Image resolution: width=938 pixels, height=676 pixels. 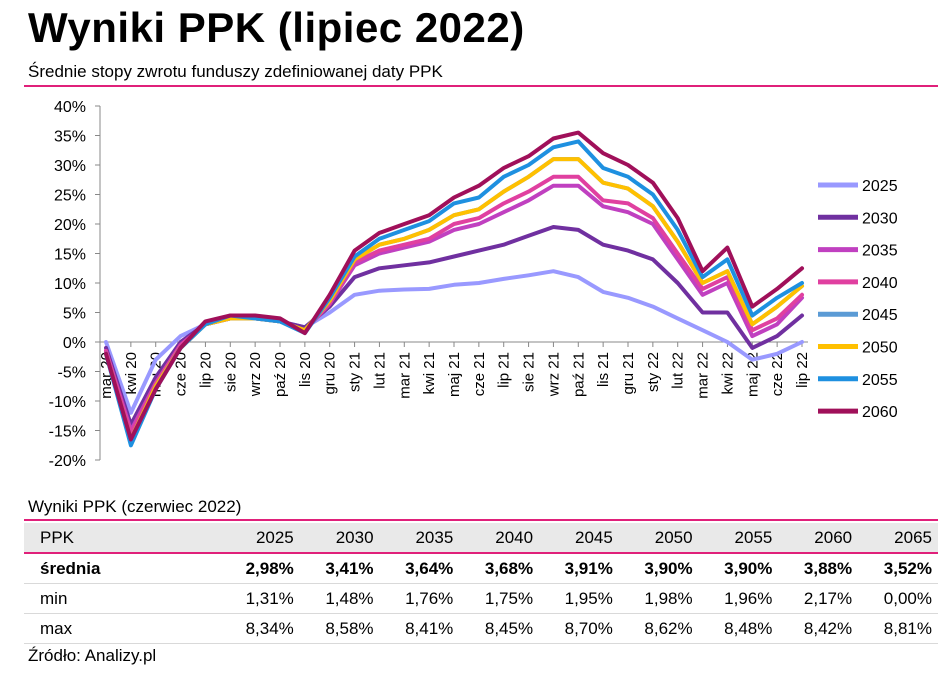 What do you see at coordinates (898, 598) in the screenshot?
I see `table-cell: 0,00%` at bounding box center [898, 598].